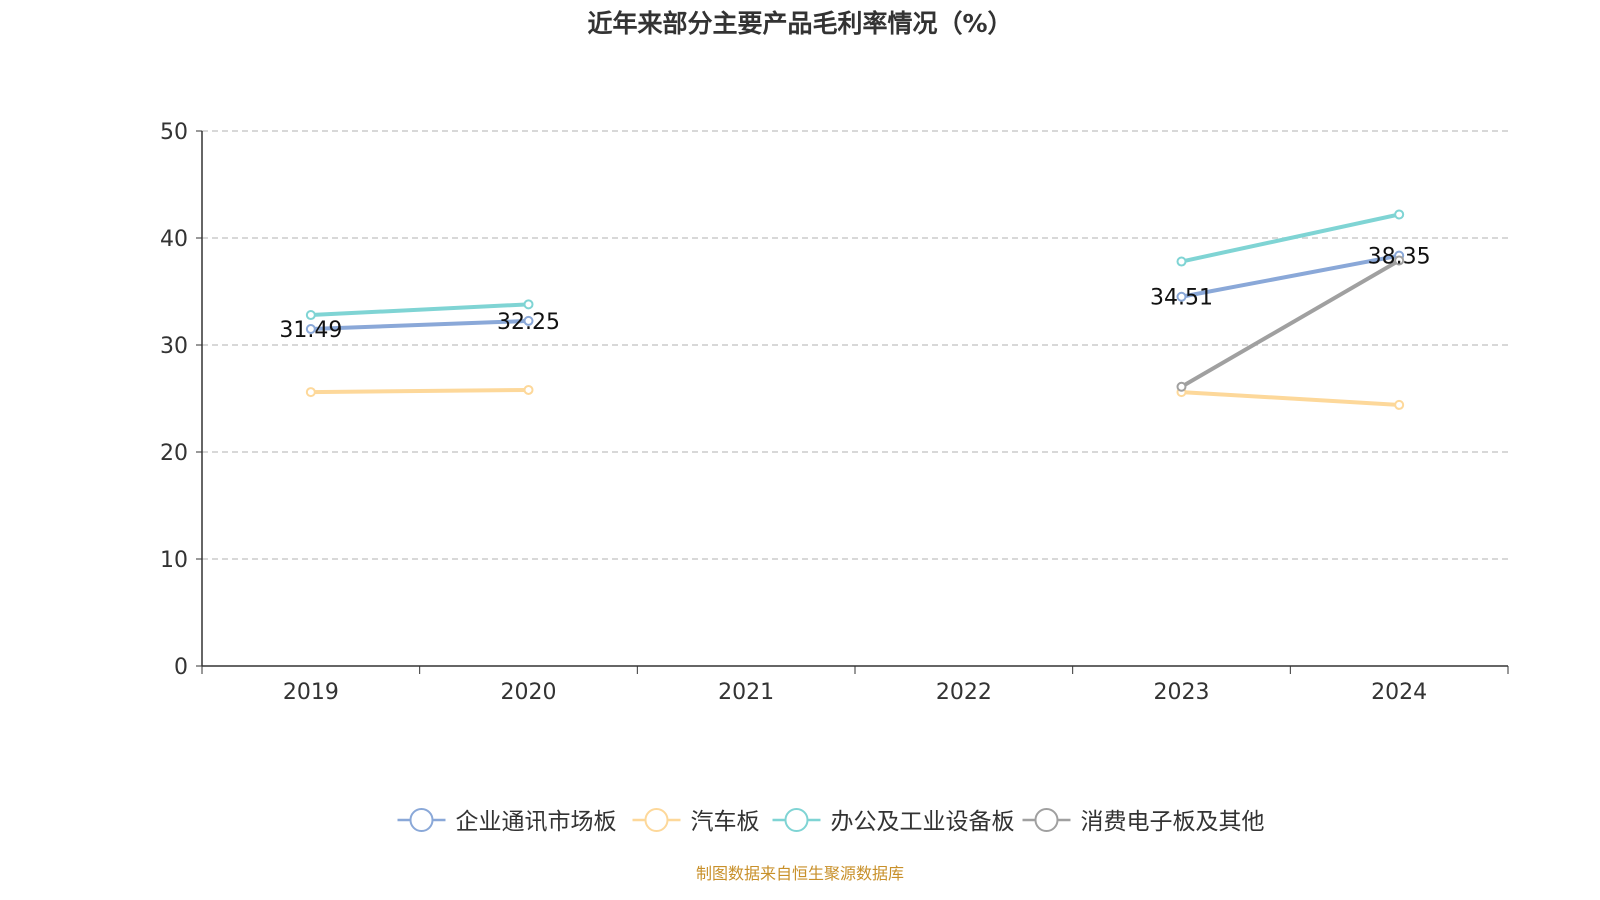  Describe the element at coordinates (174, 560) in the screenshot. I see `y-tick-label: 10` at that location.